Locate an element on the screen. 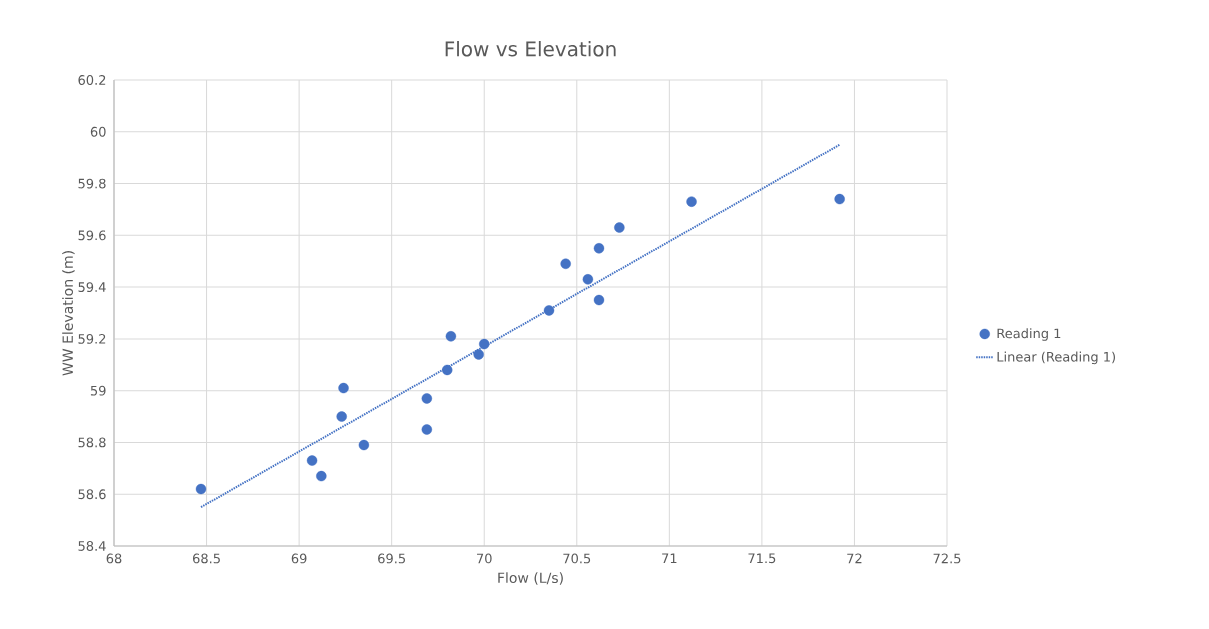 This screenshot has width=1209, height=629. y-tick-label: 58.4 is located at coordinates (92, 546).